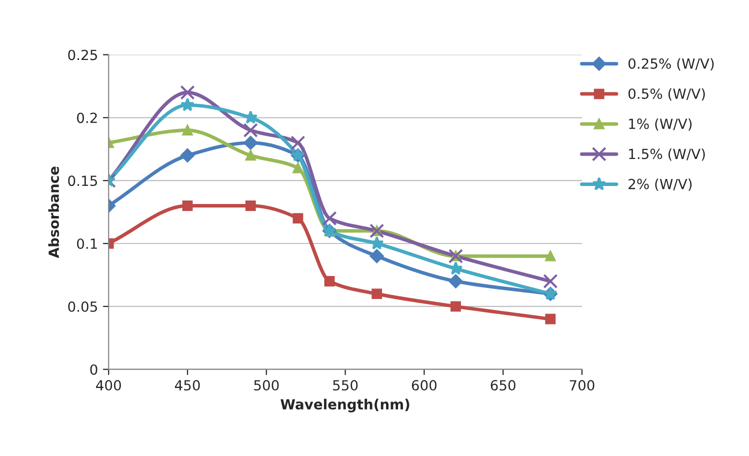 The height and width of the screenshot is (456, 749). Describe the element at coordinates (87, 118) in the screenshot. I see `y-tick-label: 0.2` at that location.